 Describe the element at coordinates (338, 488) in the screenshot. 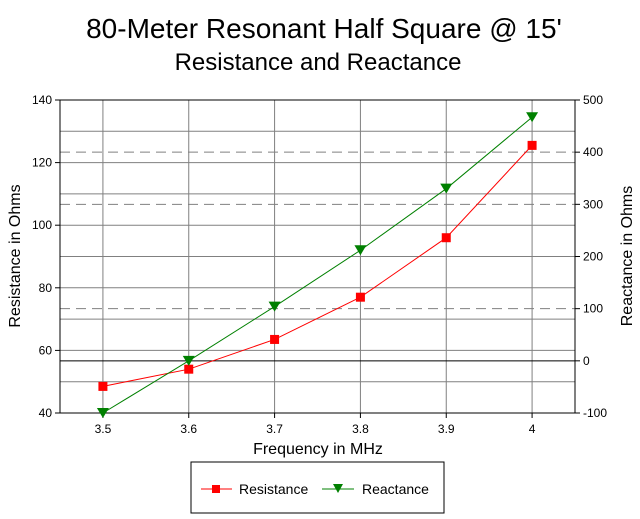

I see `legend-reactance-marker` at that location.